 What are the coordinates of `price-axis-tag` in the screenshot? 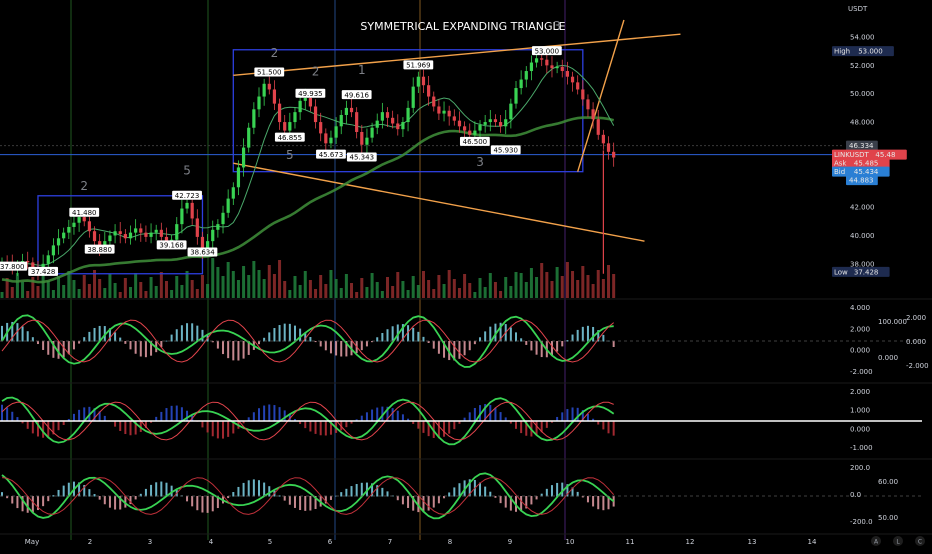 It's located at (861, 163).